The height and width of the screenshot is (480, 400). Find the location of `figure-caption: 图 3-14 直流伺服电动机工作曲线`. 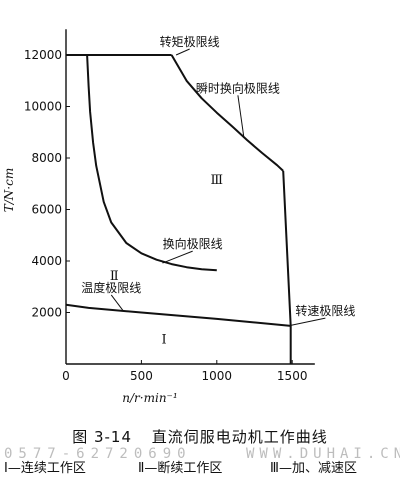

figure-caption: 图 3-14 直流伺服电动机工作曲线 is located at coordinates (200, 436).